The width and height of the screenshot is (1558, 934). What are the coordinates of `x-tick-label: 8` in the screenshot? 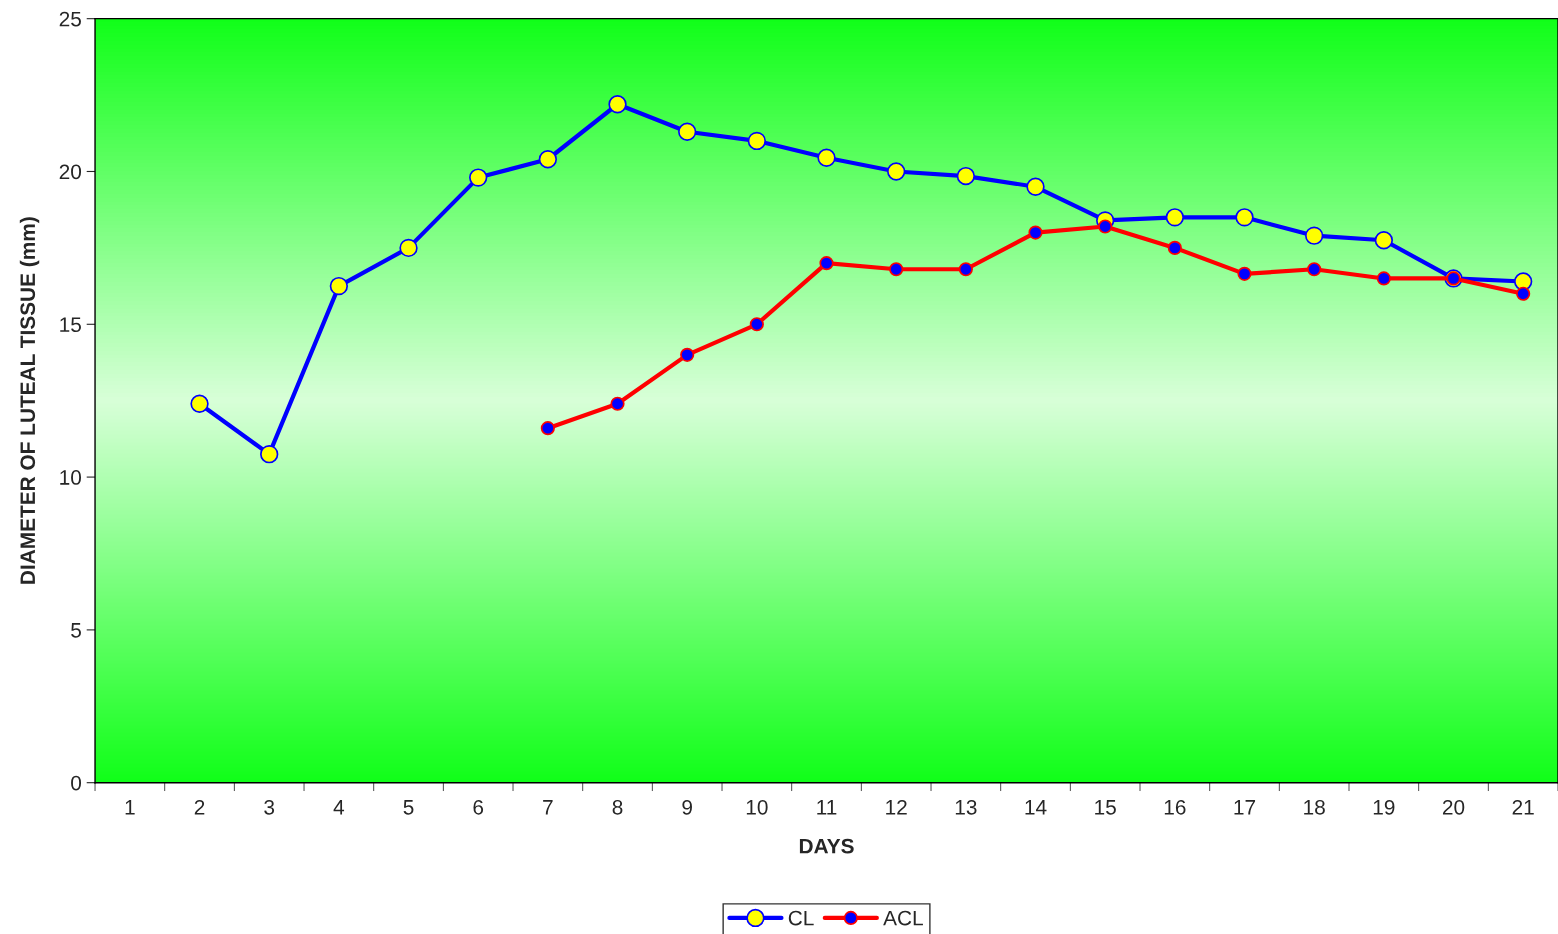 It's located at (617, 807).